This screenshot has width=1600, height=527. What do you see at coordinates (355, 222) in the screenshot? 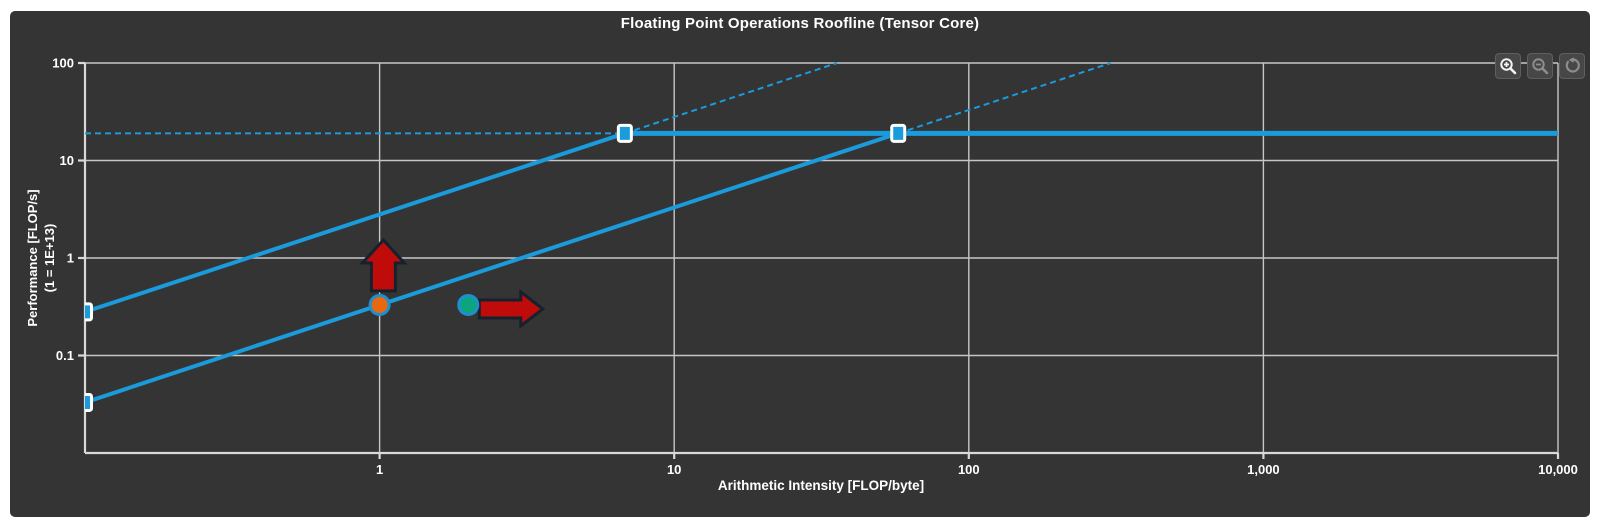
I see `memory-roofline-fast-solid` at bounding box center [355, 222].